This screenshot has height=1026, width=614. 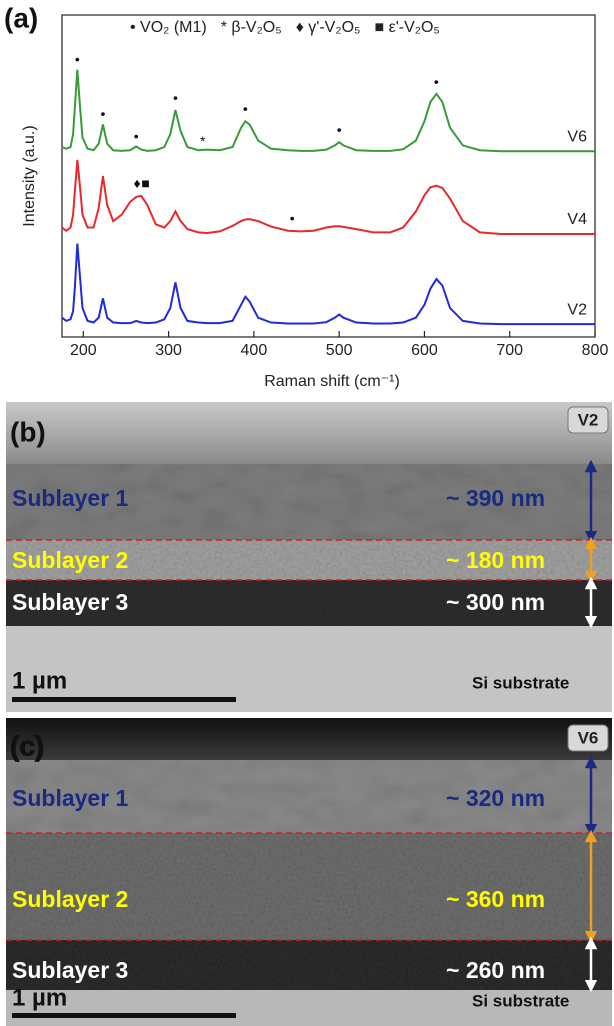 What do you see at coordinates (595, 350) in the screenshot?
I see `x-tick-label: 800` at bounding box center [595, 350].